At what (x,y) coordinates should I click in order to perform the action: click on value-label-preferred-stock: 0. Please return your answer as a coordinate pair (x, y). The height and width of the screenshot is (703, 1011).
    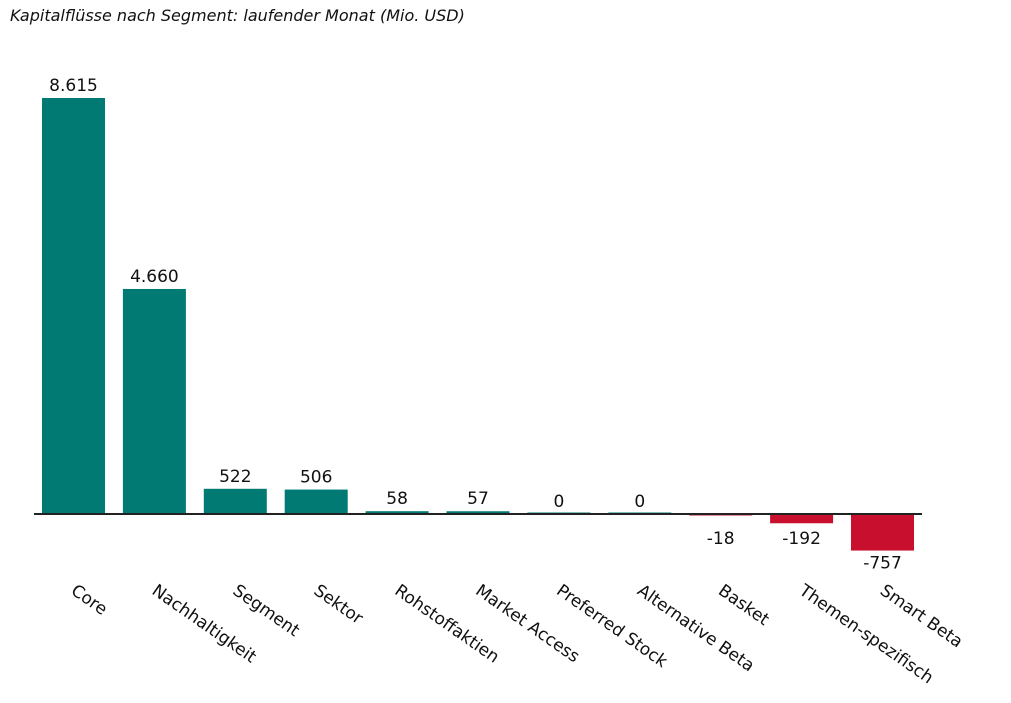
    Looking at the image, I should click on (558, 502).